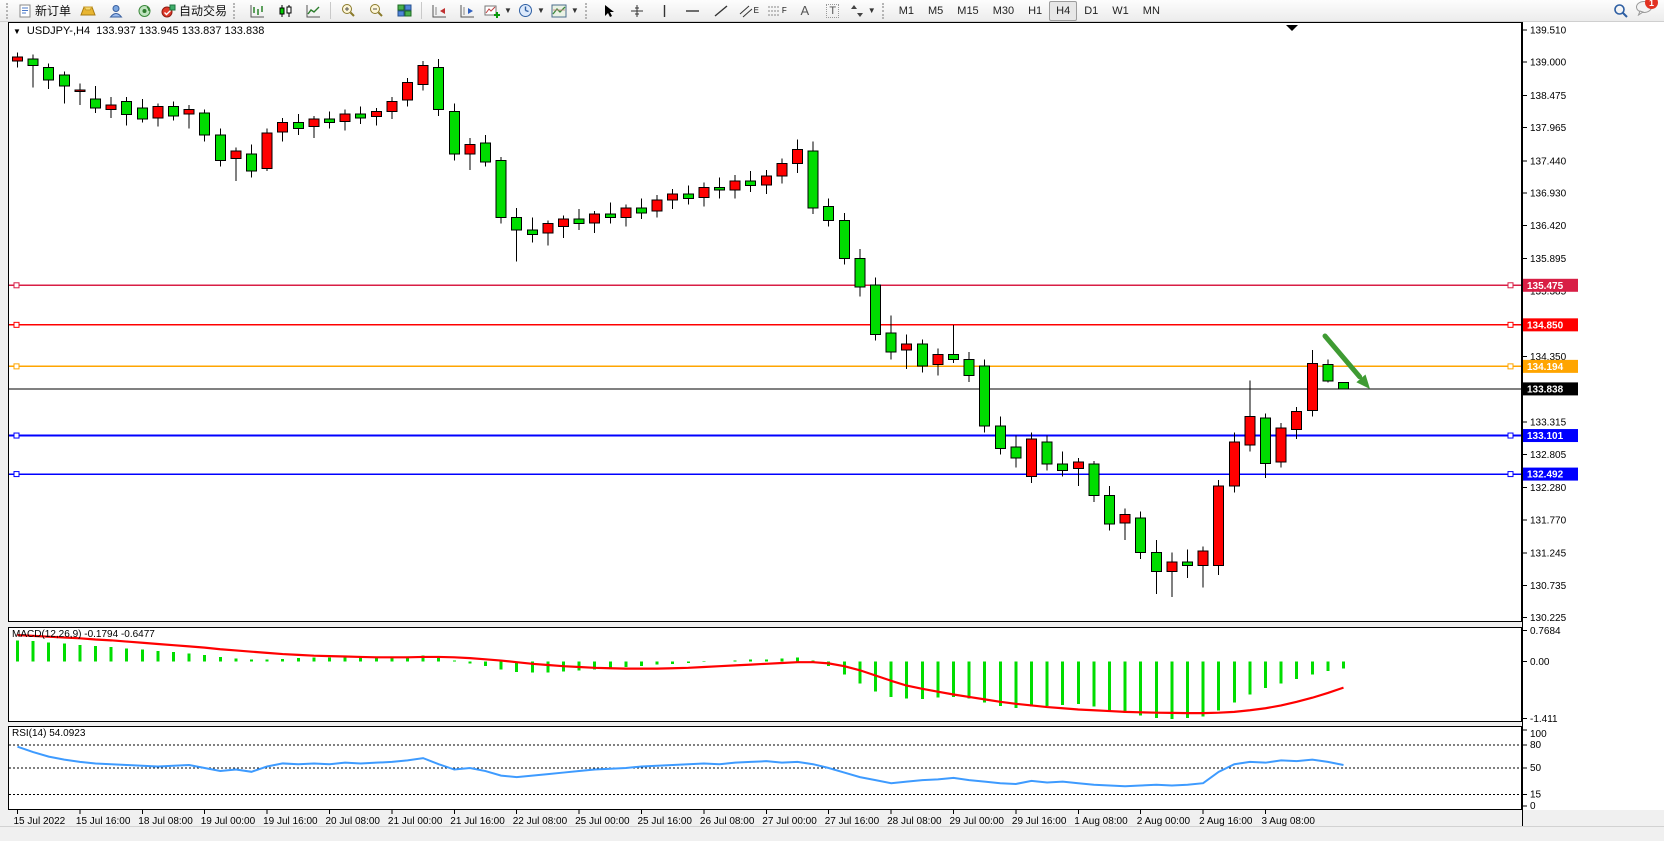 The height and width of the screenshot is (841, 1664). I want to click on periods-button: ▼, so click(531, 11).